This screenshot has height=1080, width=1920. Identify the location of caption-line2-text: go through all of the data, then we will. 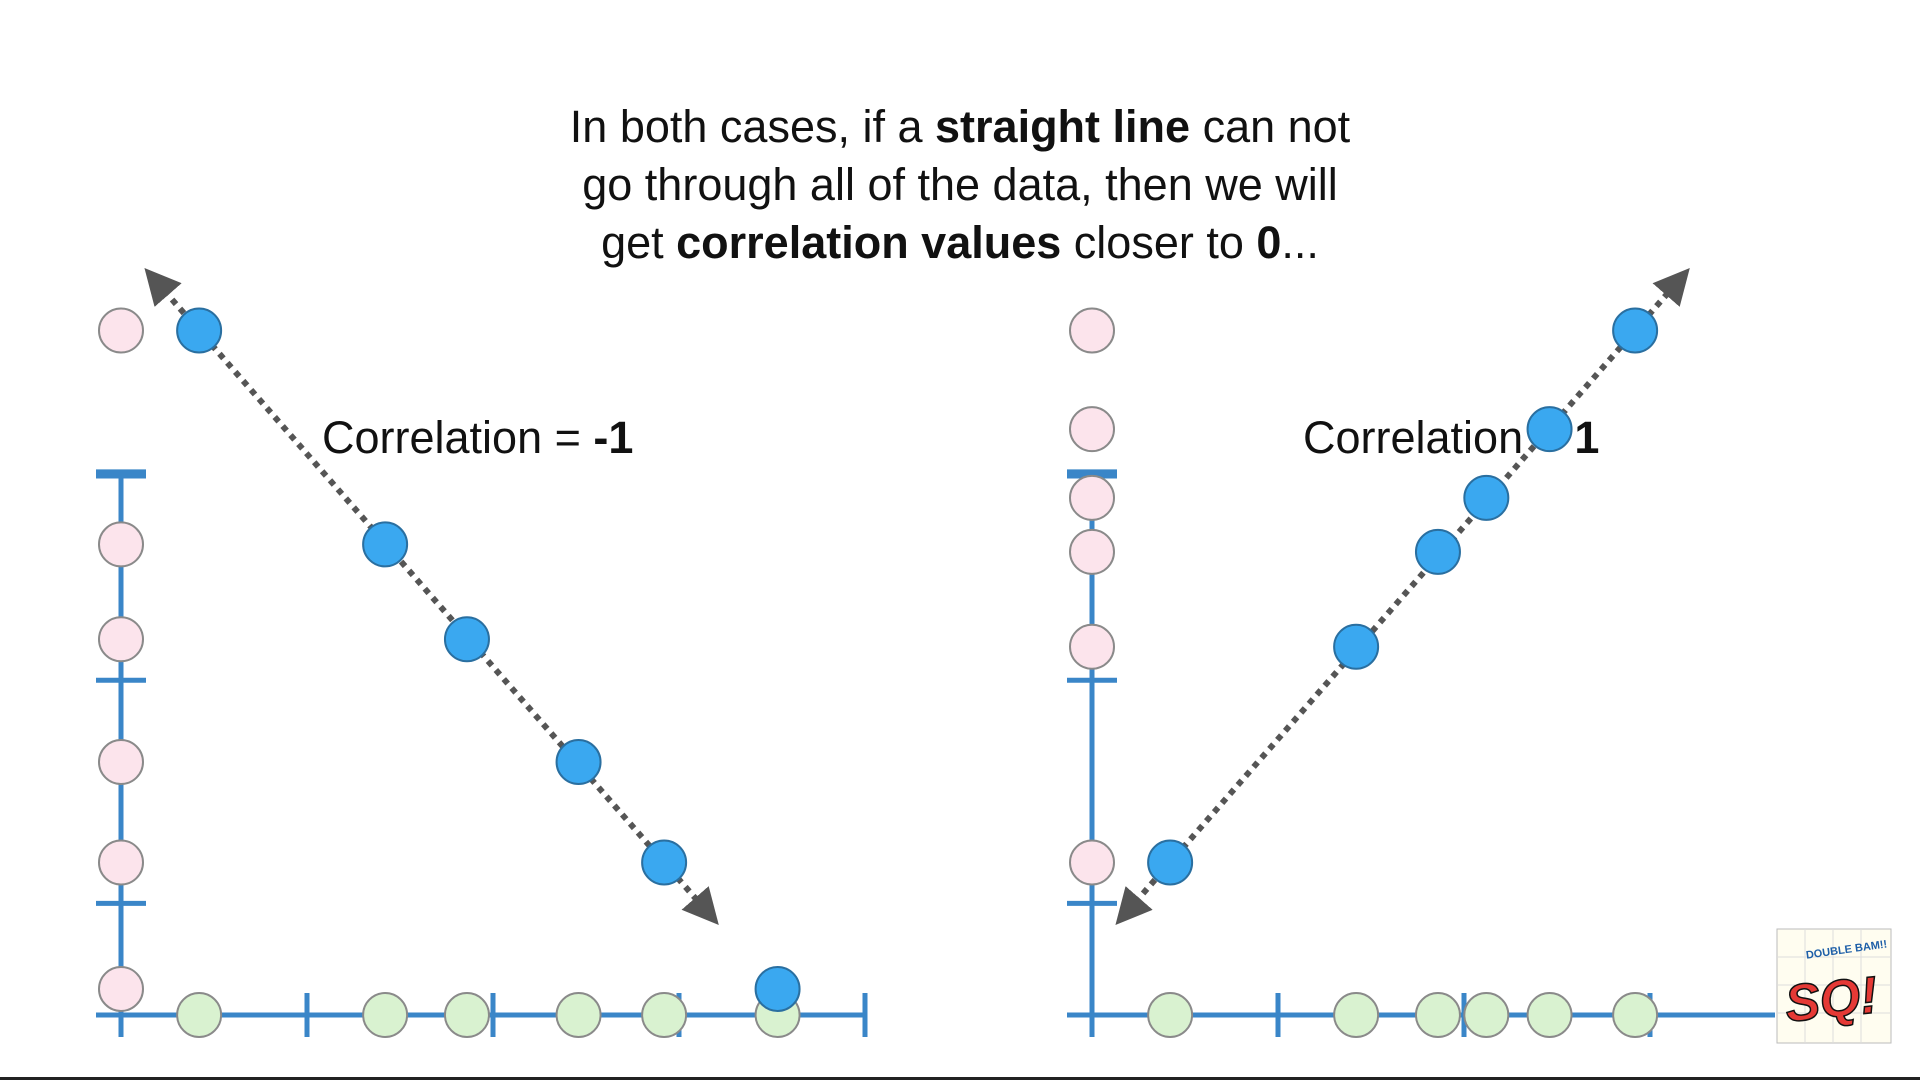
(960, 184).